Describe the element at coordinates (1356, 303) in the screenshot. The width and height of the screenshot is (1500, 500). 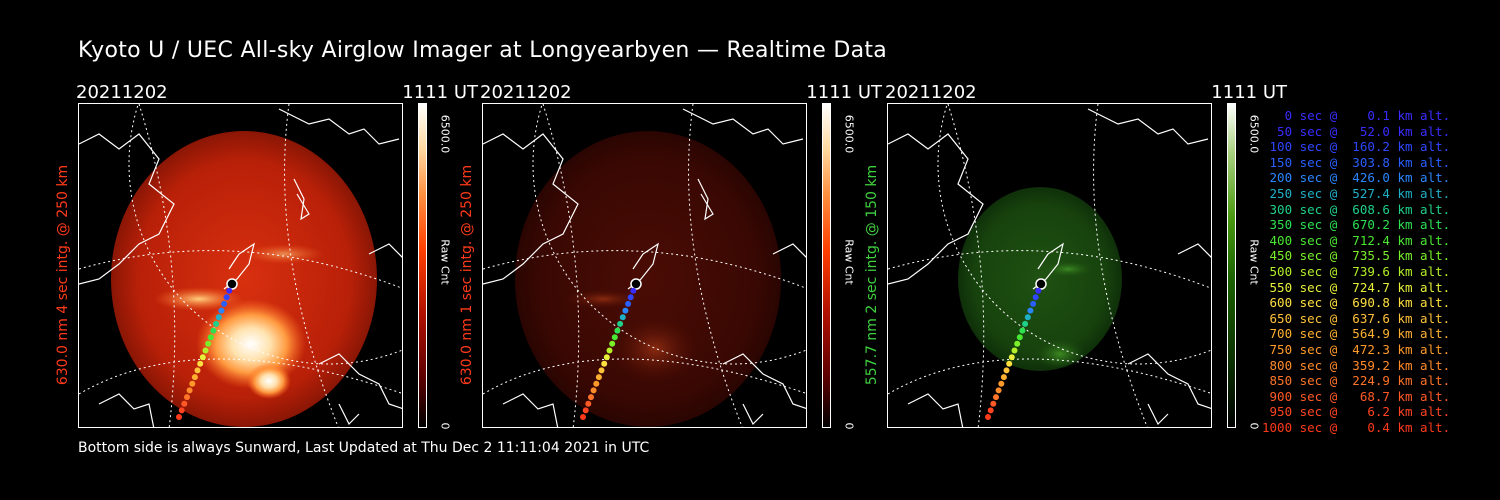
I see `legend-item: 600 sec @ 690.8 km alt.` at that location.